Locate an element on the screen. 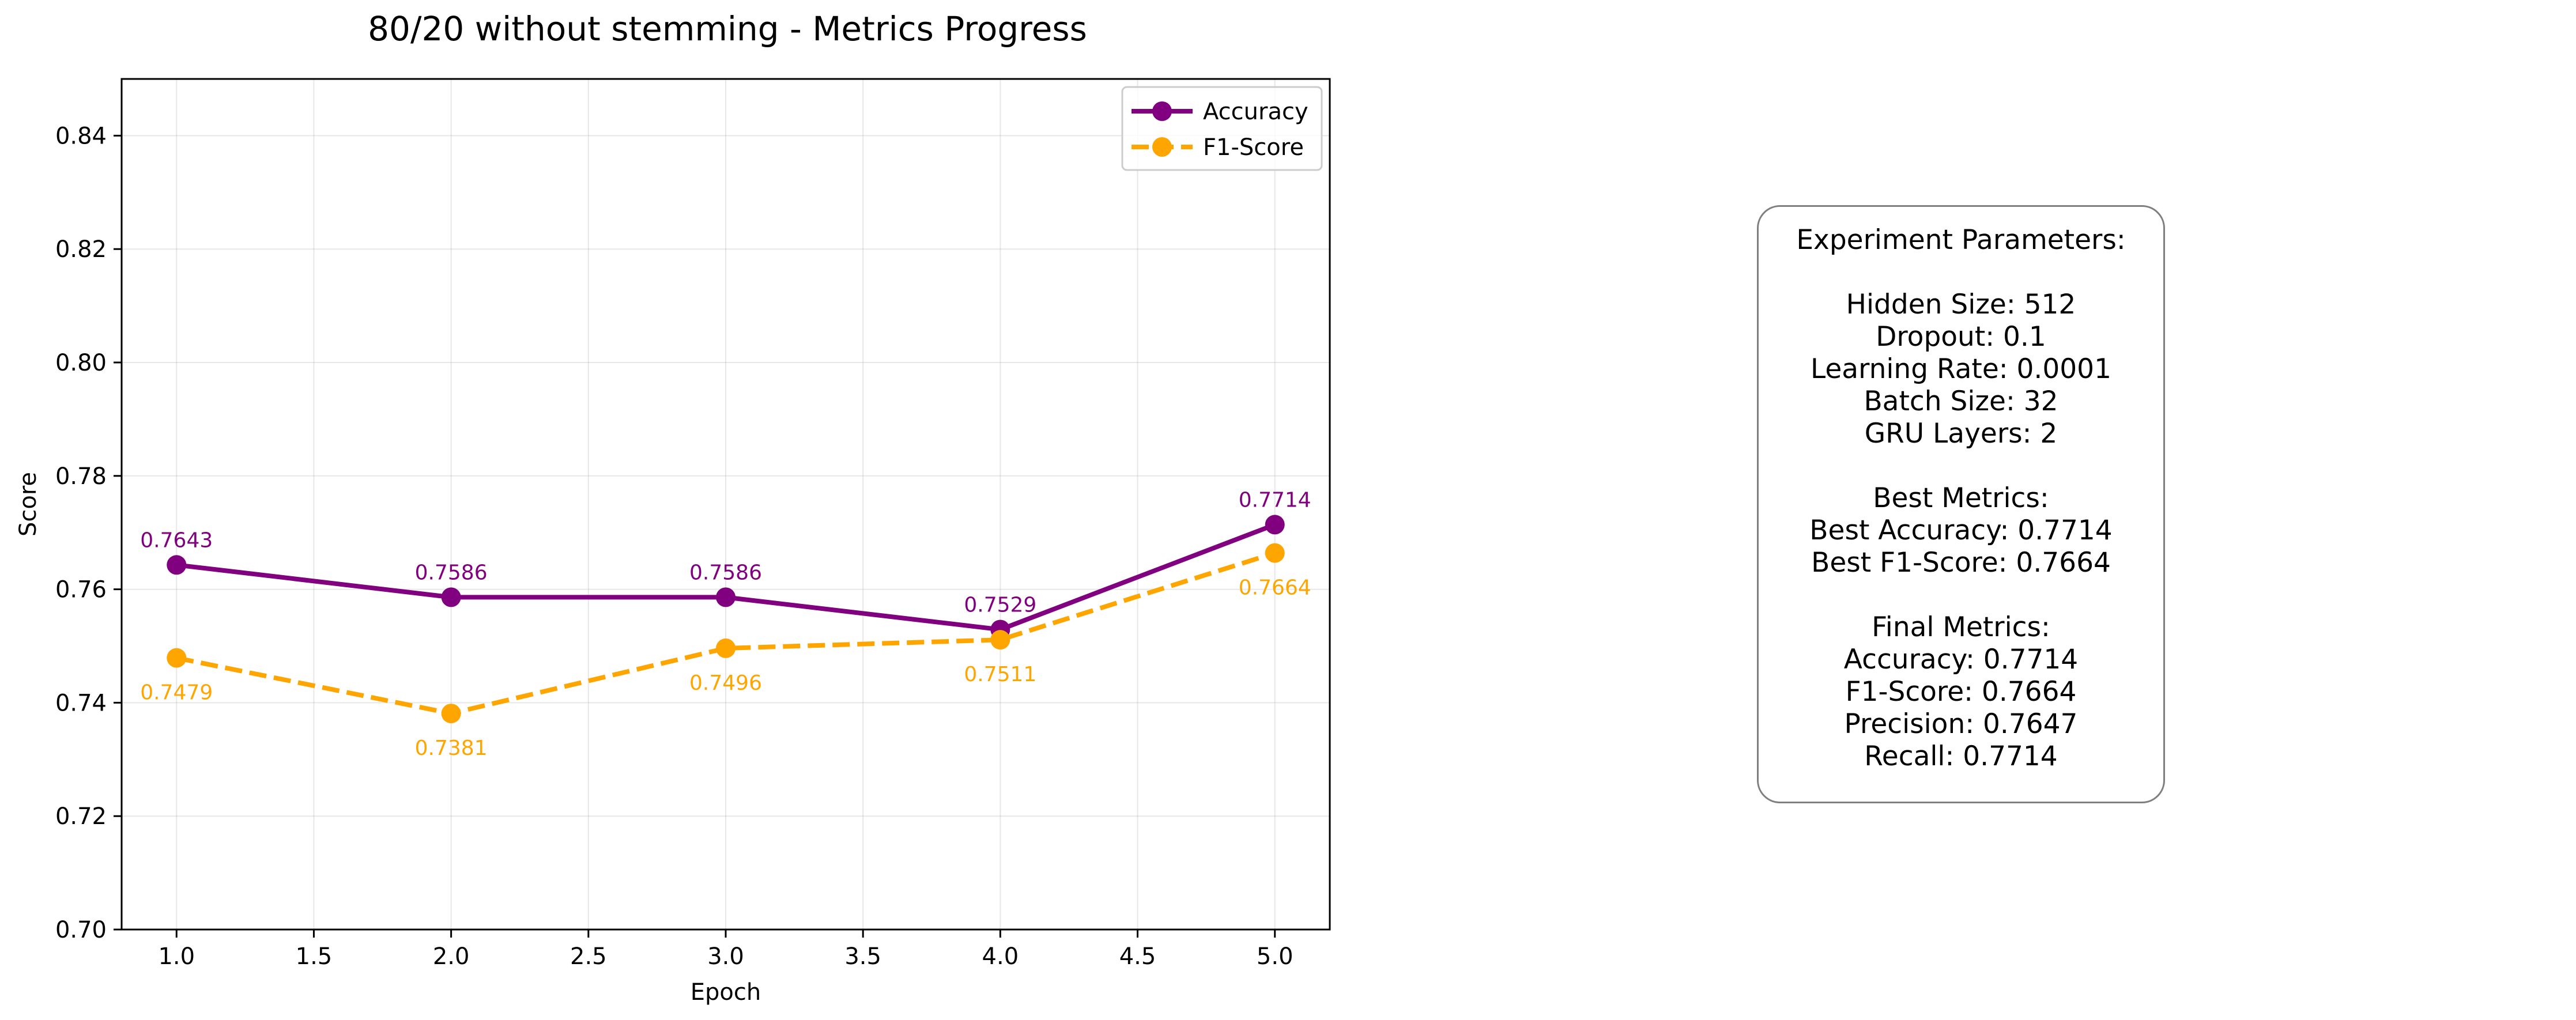  final-precision-text: Precision: 0.7647 is located at coordinates (1961, 724).